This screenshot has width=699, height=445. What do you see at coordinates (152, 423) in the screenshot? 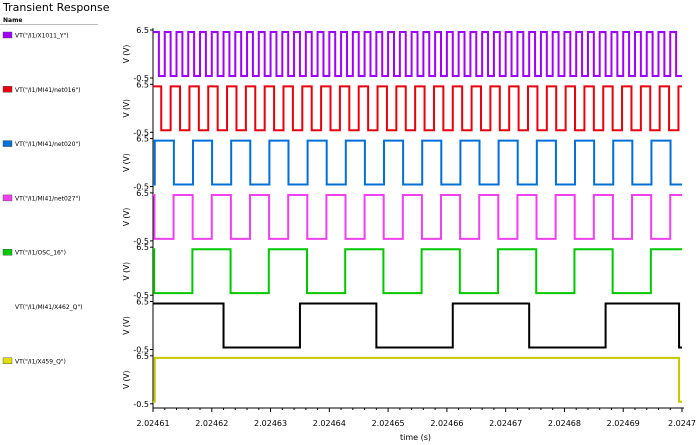
I see `x-tick-label-0: 2.02461` at bounding box center [152, 423].